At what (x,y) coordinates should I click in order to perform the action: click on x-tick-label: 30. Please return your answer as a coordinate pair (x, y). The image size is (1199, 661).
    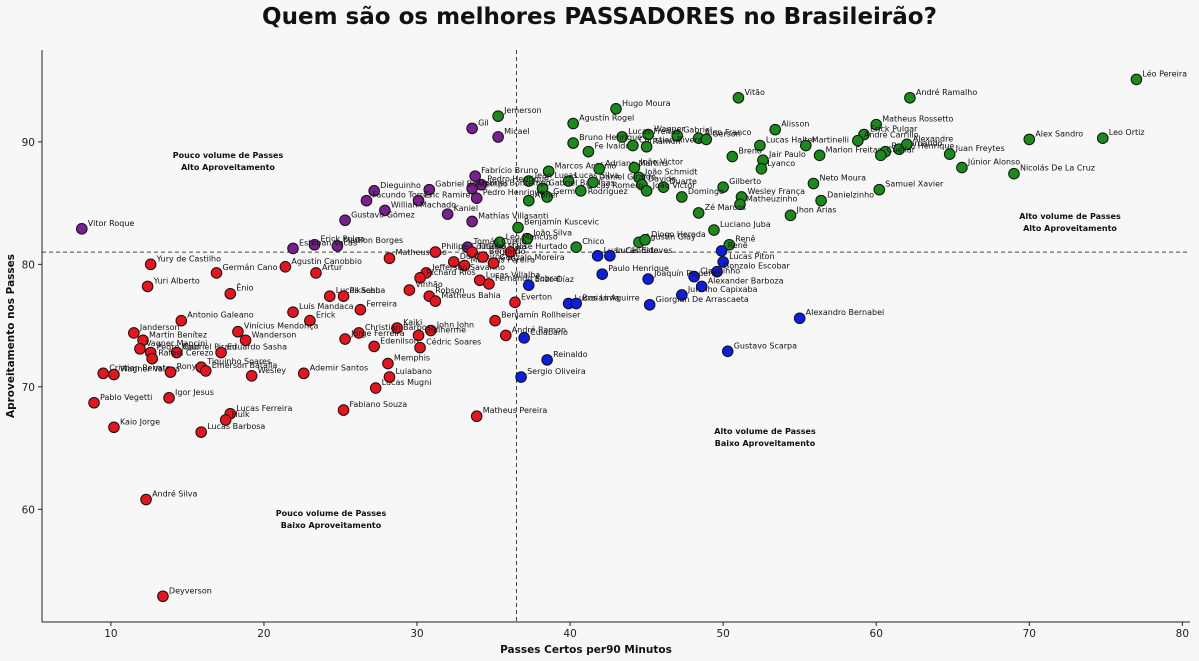
    Looking at the image, I should click on (416, 634).